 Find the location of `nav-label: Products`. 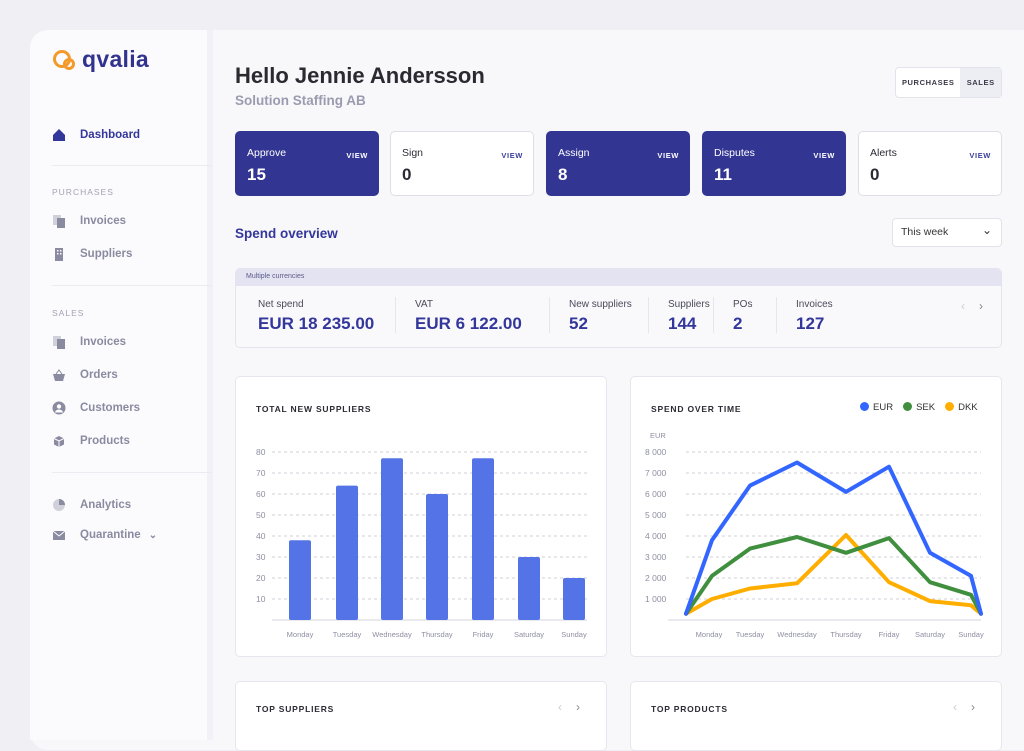

nav-label: Products is located at coordinates (105, 441).